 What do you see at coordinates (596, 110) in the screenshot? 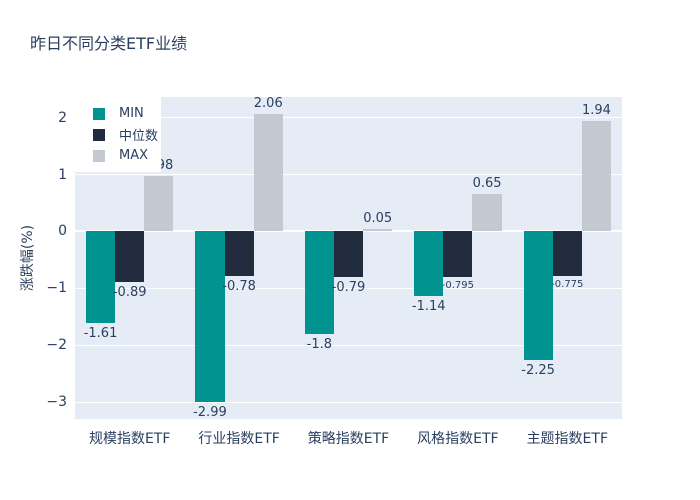
I see `bar-value-label: 1.94` at bounding box center [596, 110].